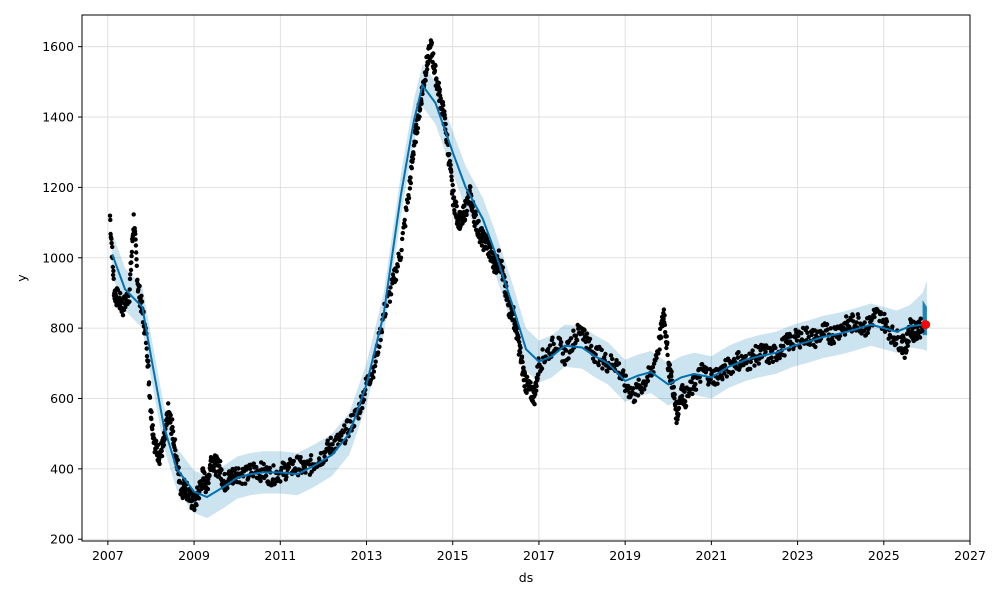 This screenshot has width=1000, height=600. What do you see at coordinates (62, 398) in the screenshot?
I see `y-tick-label: 600` at bounding box center [62, 398].